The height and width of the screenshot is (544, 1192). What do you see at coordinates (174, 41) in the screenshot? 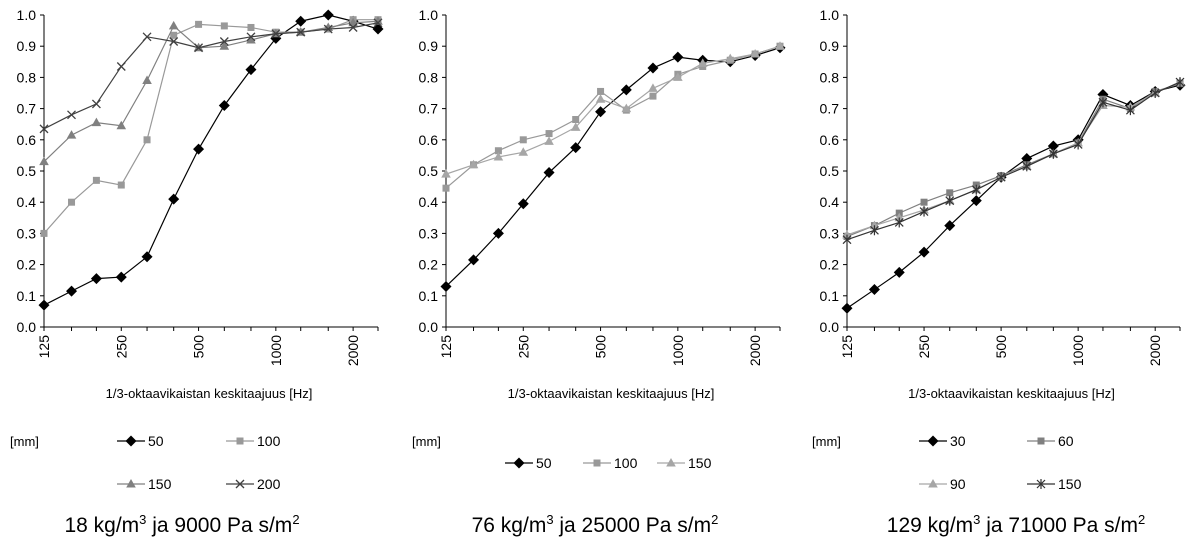
I see `data-point-200-400-stroke-b` at bounding box center [174, 41].